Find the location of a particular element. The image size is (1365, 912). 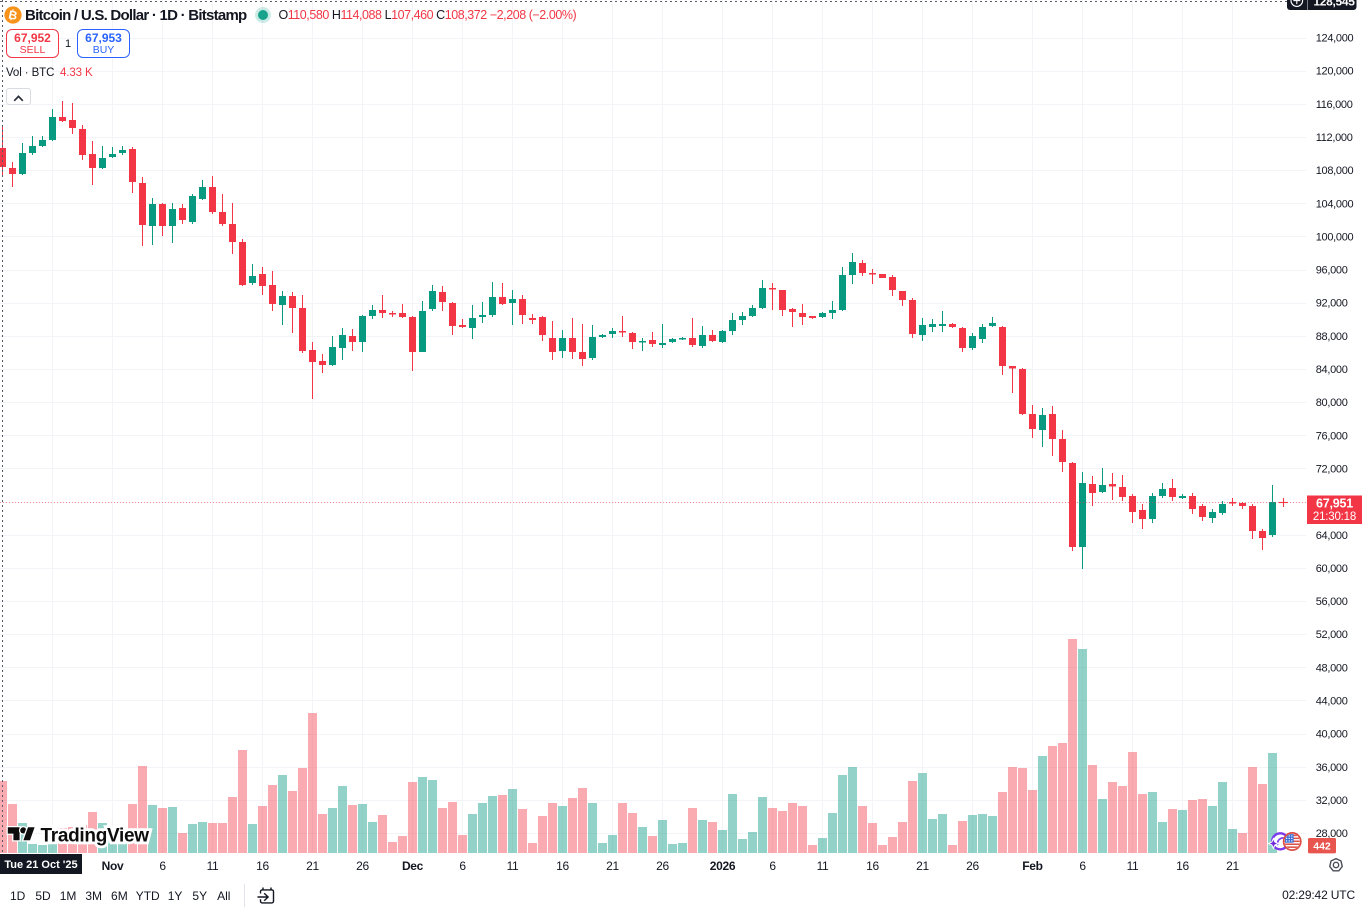

svg-text: 52,000 is located at coordinates (1332, 635).